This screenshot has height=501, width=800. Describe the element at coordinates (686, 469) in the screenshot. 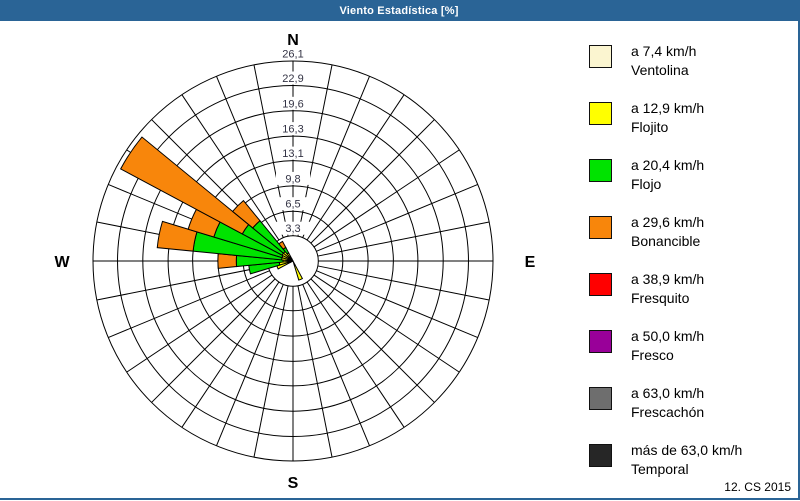

I see `legend-class-name: Temporal` at that location.